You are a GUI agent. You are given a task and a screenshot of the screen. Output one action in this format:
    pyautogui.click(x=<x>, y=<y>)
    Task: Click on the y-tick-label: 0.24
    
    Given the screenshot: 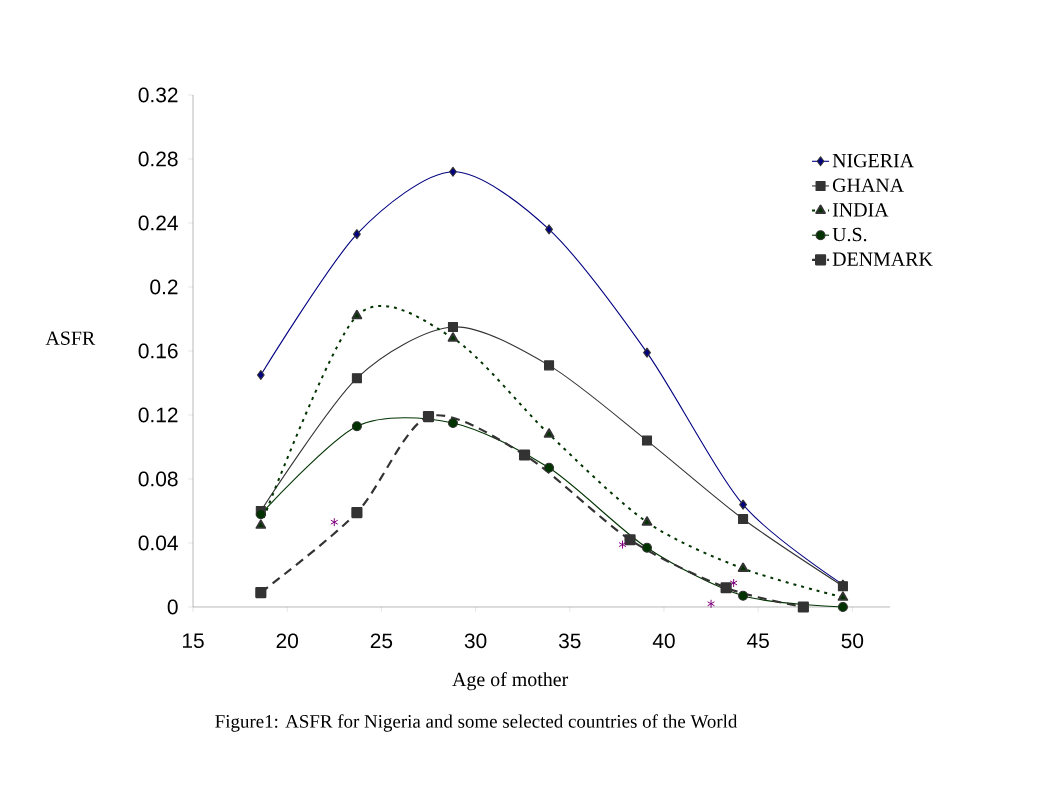 What is the action you would take?
    pyautogui.click(x=158, y=223)
    